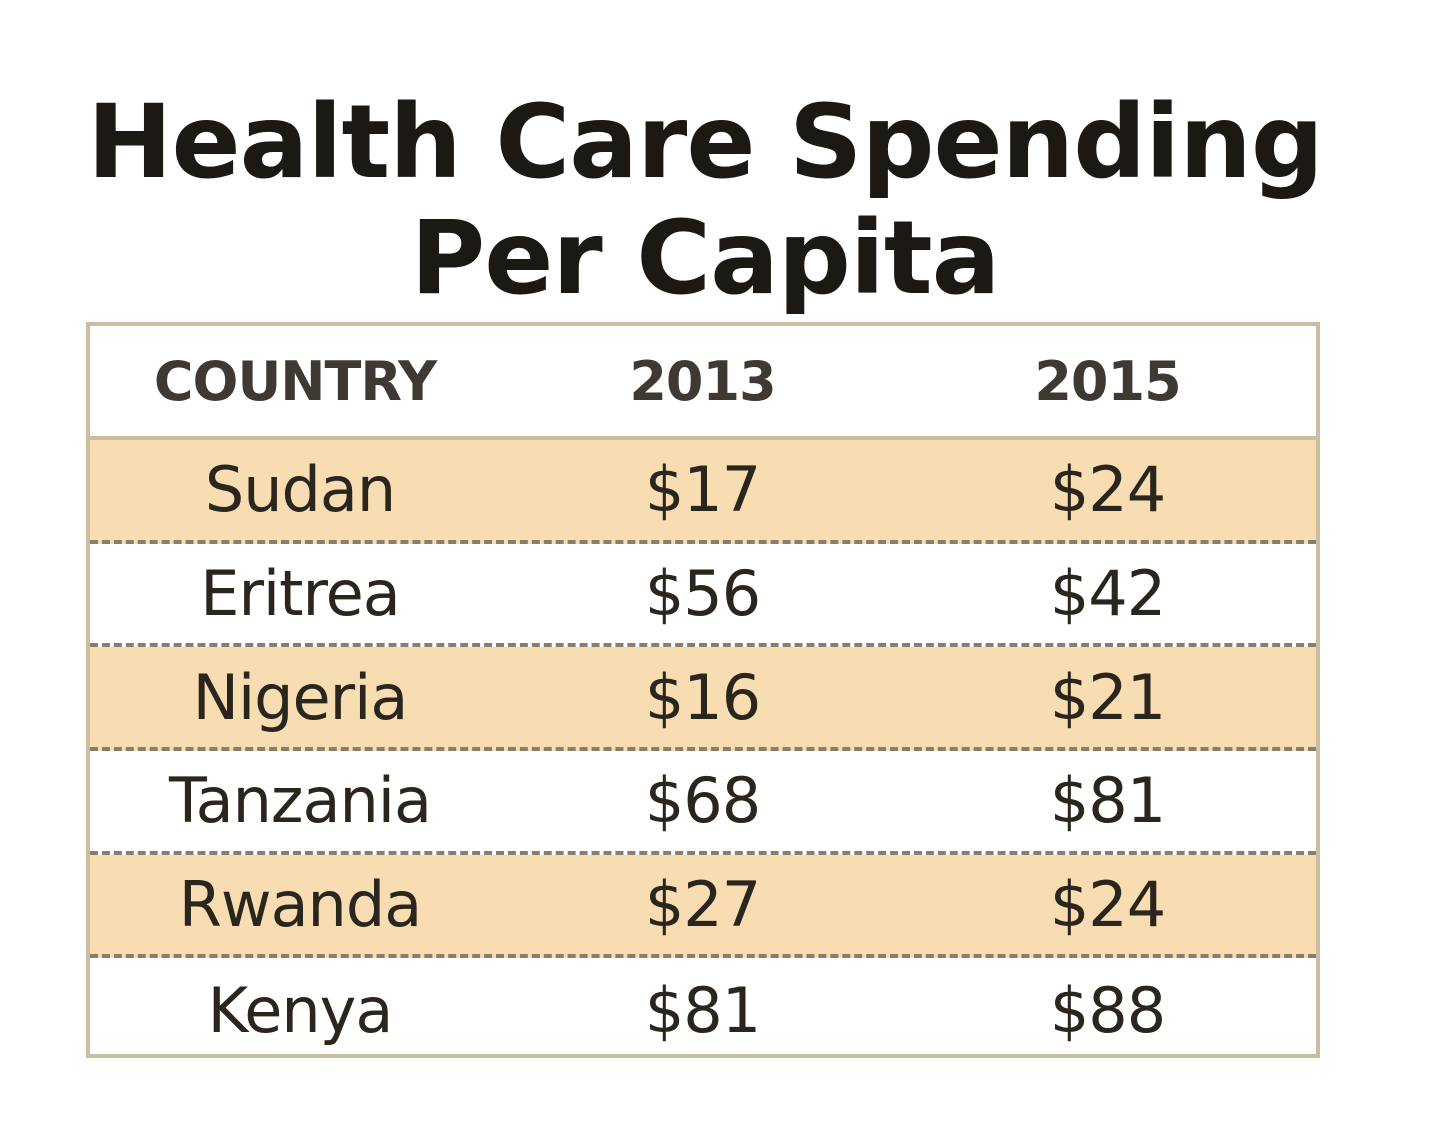 Image resolution: width=1440 pixels, height=1137 pixels. What do you see at coordinates (300, 593) in the screenshot?
I see `row-country-cell: Eritrea` at bounding box center [300, 593].